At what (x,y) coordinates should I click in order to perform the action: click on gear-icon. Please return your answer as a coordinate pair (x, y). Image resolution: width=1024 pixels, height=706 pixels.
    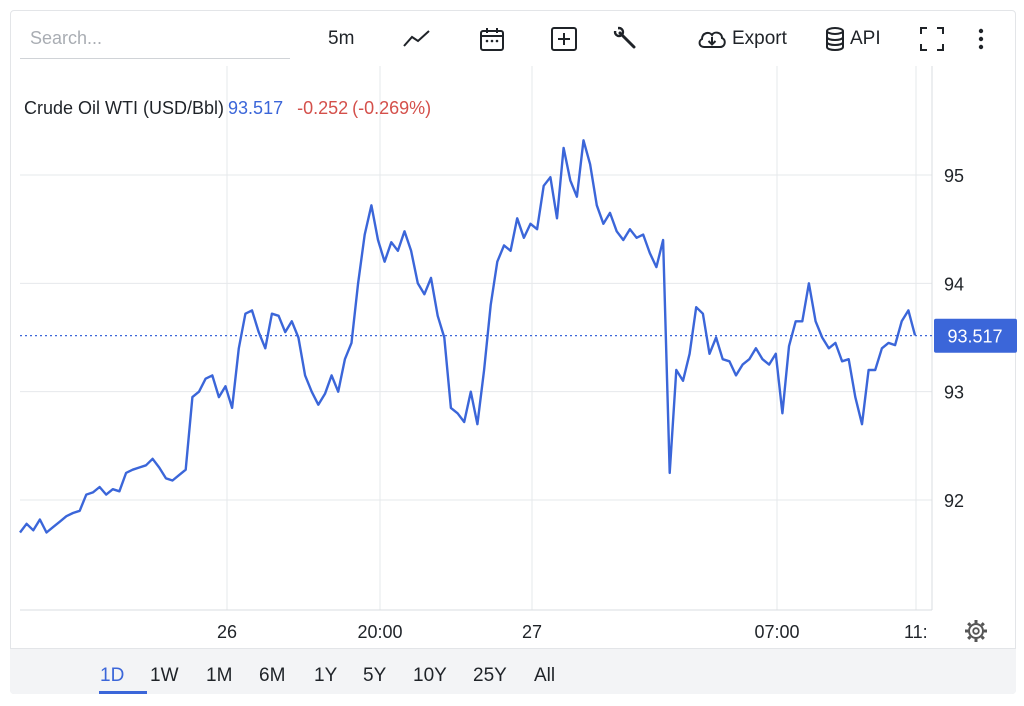
    Looking at the image, I should click on (976, 631).